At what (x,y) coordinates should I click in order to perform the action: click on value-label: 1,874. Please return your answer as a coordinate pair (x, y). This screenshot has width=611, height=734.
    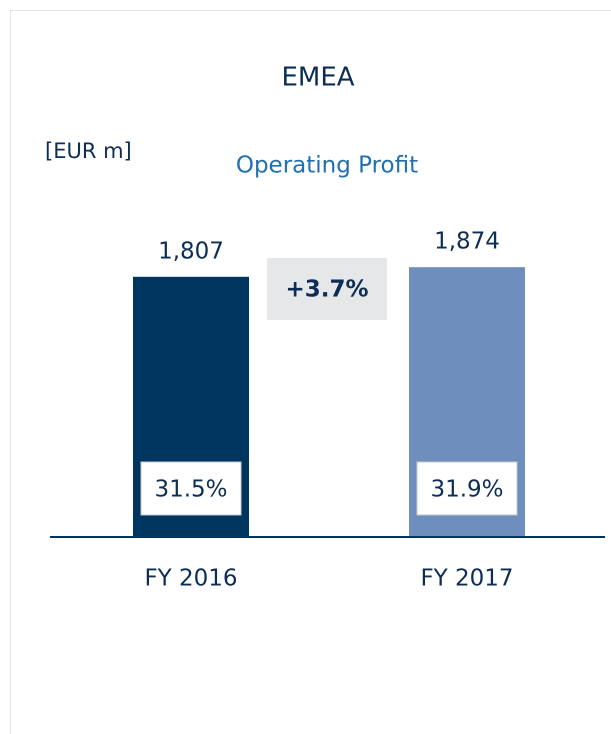
    Looking at the image, I should click on (467, 242).